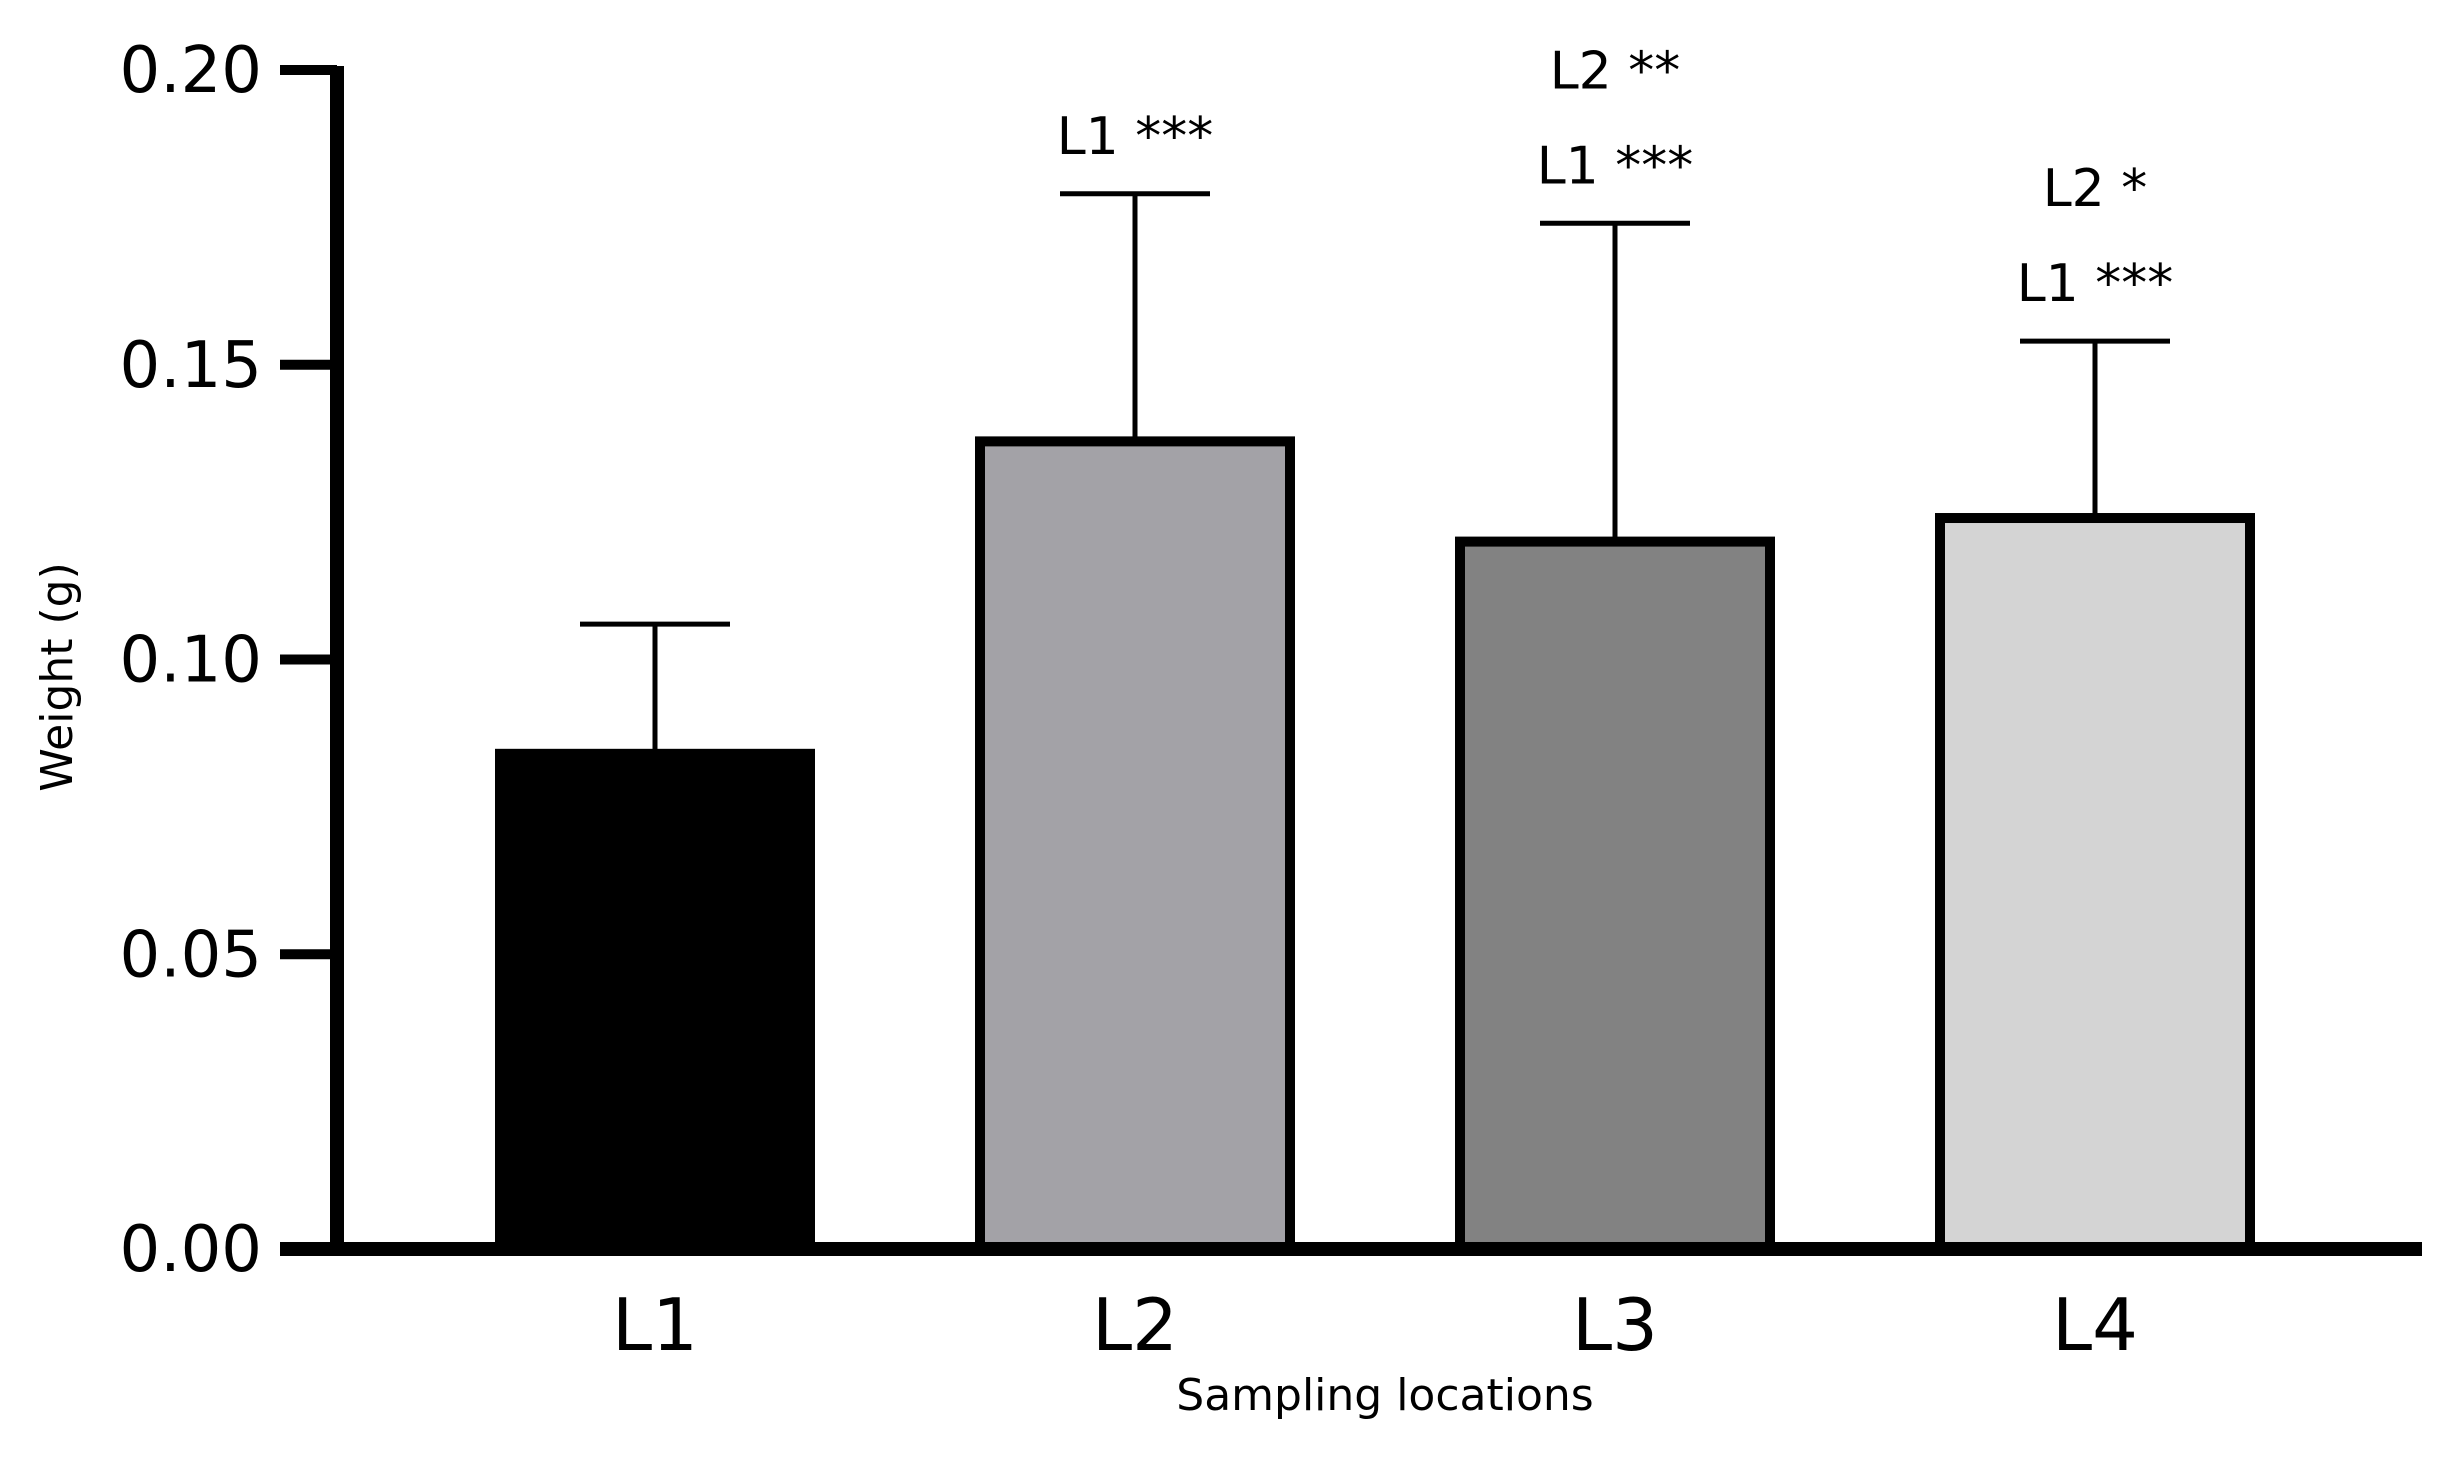 This screenshot has width=2450, height=1458. Describe the element at coordinates (1615, 895) in the screenshot. I see `bar-l3` at that location.